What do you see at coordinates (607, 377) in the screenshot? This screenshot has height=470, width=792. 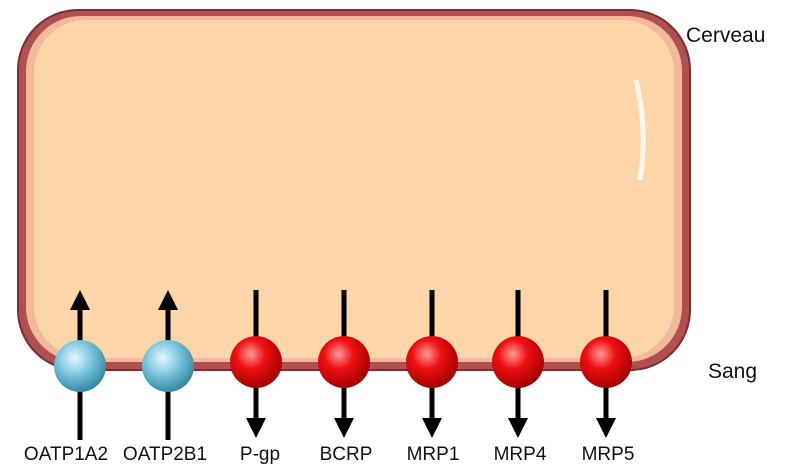 I see `transporter: MRP5` at bounding box center [607, 377].